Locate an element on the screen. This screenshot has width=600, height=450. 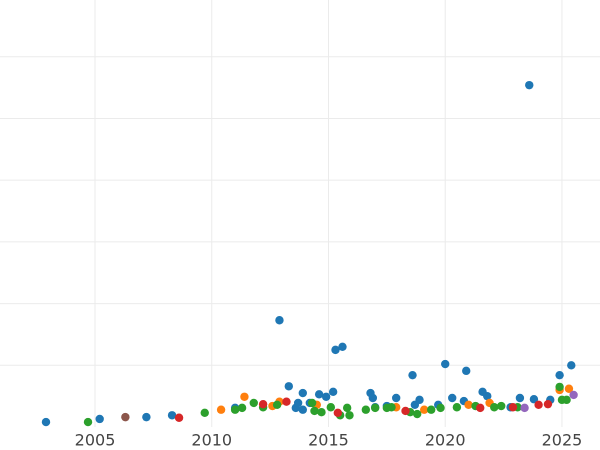
x-tick-label: 2020 is located at coordinates (445, 440).